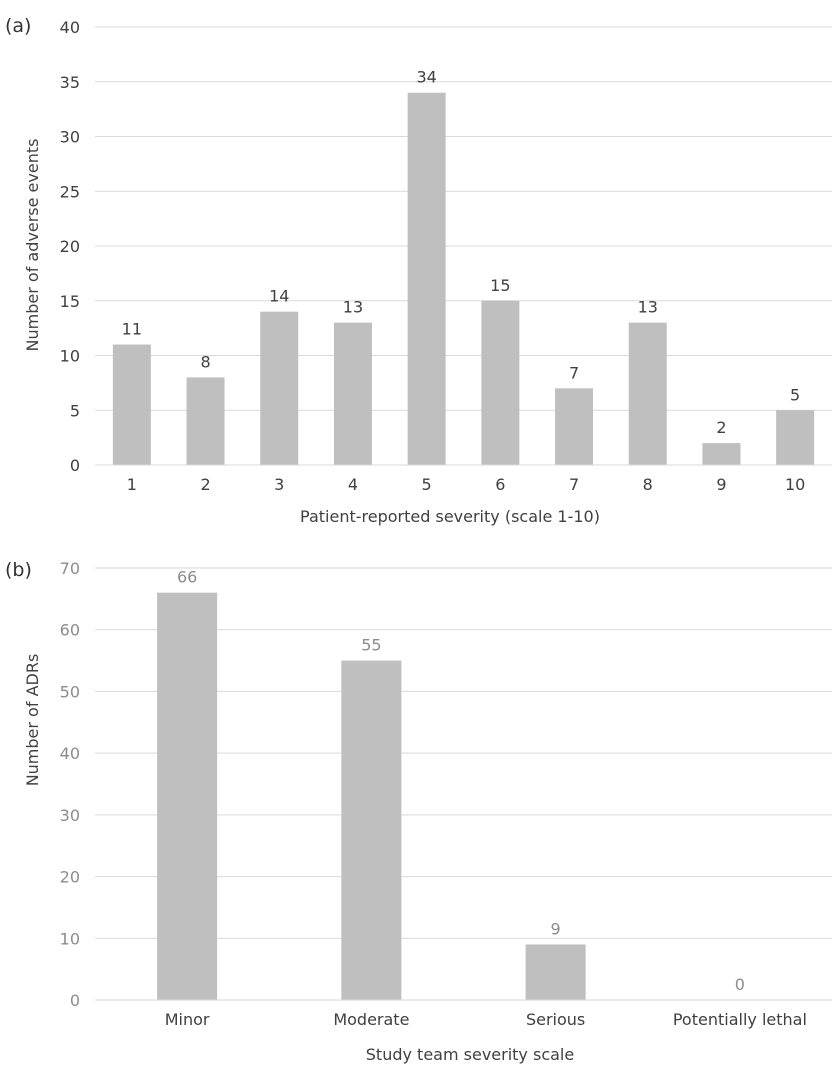 The image size is (839, 1073). What do you see at coordinates (279, 296) in the screenshot?
I see `a-data-label: 14` at bounding box center [279, 296].